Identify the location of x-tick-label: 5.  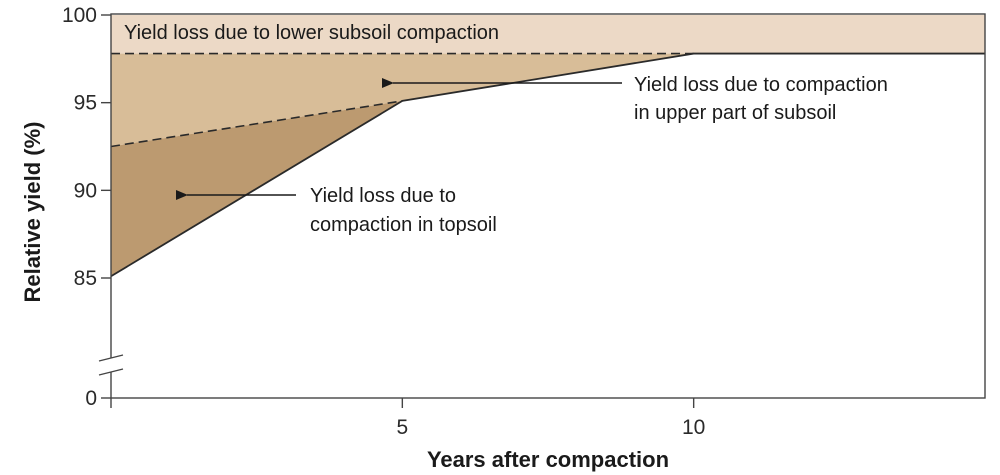
(402, 427).